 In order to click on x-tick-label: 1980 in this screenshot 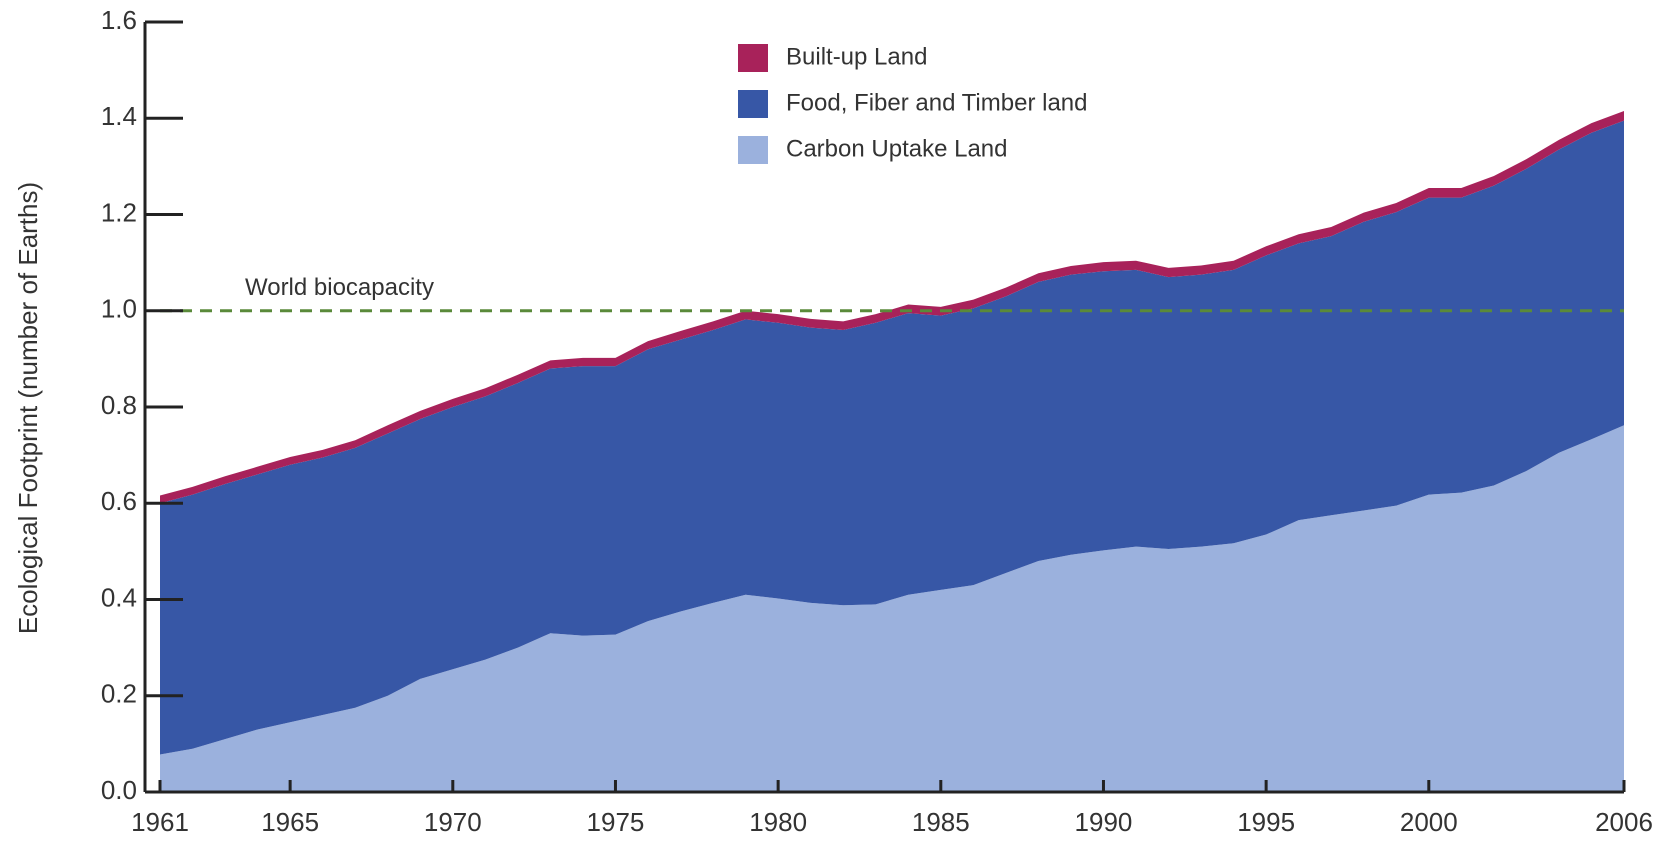, I will do `click(778, 822)`.